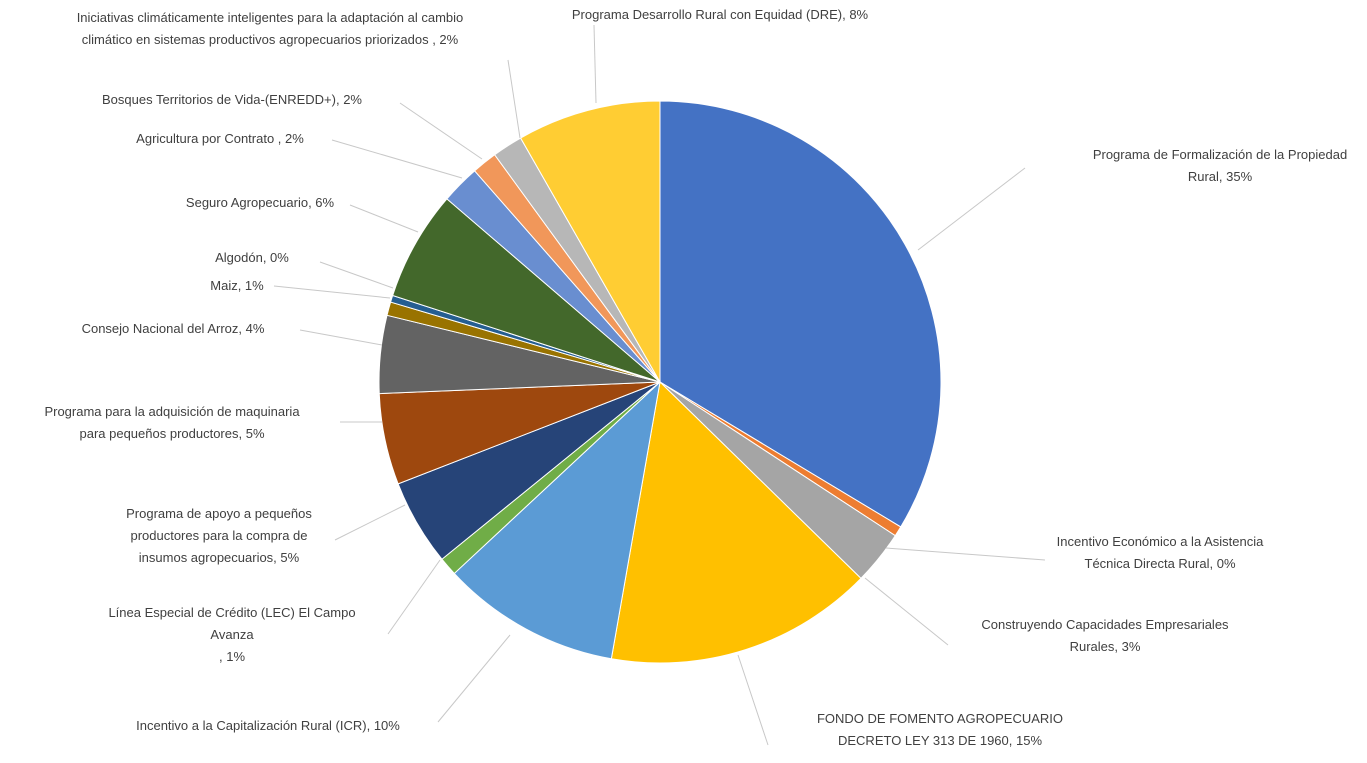 This screenshot has height=763, width=1367. I want to click on slice-data-label: Algodón, 0%, so click(252, 257).